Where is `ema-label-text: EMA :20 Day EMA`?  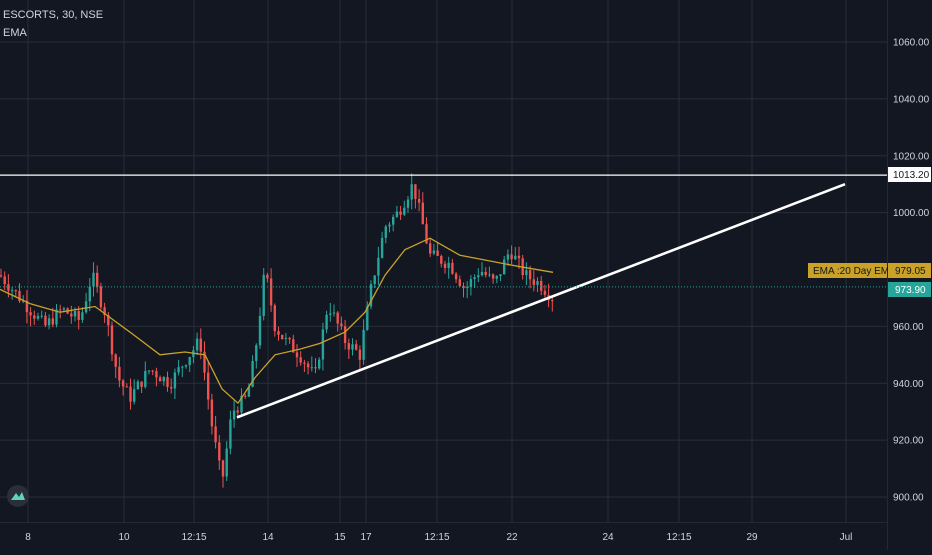
ema-label-text: EMA :20 Day EMA is located at coordinates (850, 271).